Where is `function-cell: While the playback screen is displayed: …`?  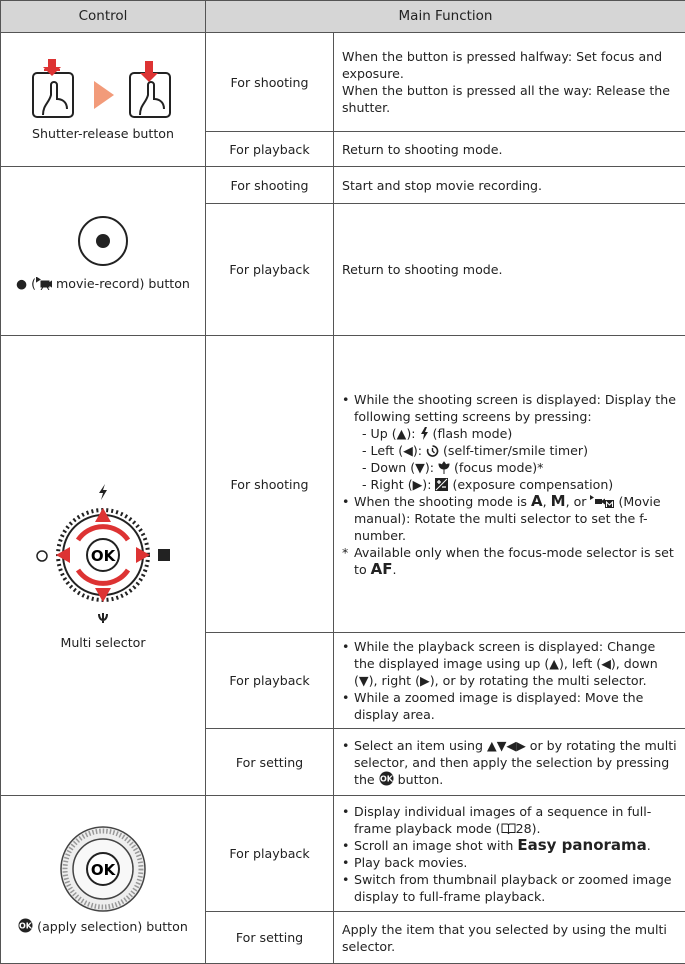
function-cell: While the playback screen is displayed: … is located at coordinates (509, 681).